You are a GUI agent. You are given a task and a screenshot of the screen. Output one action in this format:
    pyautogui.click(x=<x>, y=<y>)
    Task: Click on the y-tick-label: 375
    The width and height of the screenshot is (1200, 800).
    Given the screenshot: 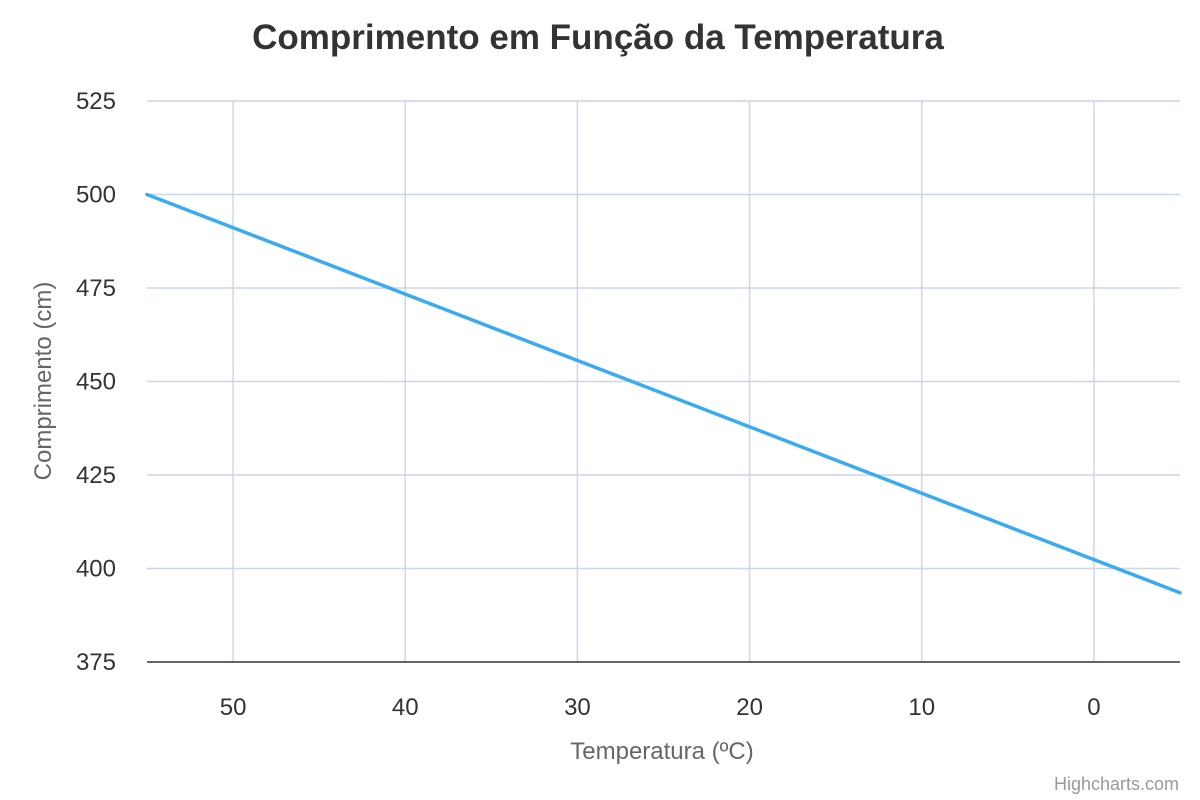 What is the action you would take?
    pyautogui.click(x=96, y=662)
    